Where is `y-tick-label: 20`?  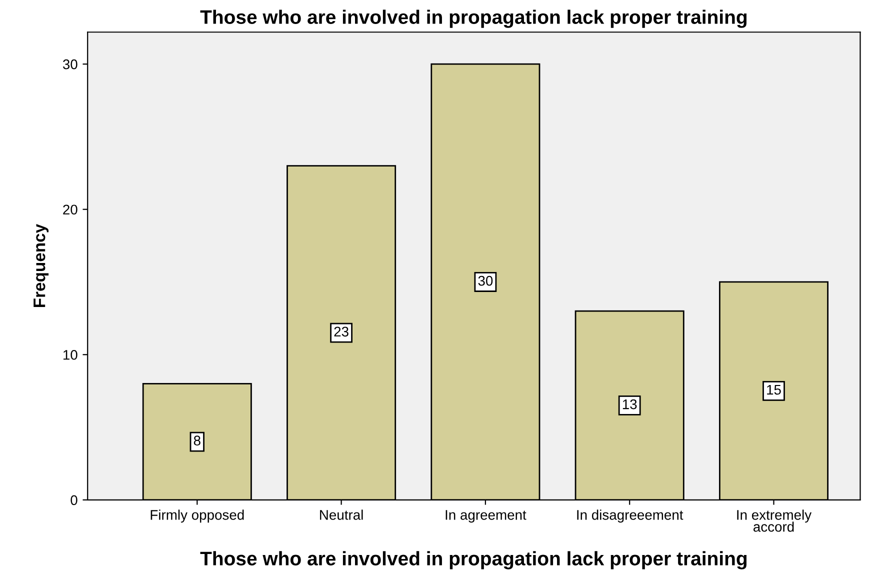 y-tick-label: 20 is located at coordinates (70, 209).